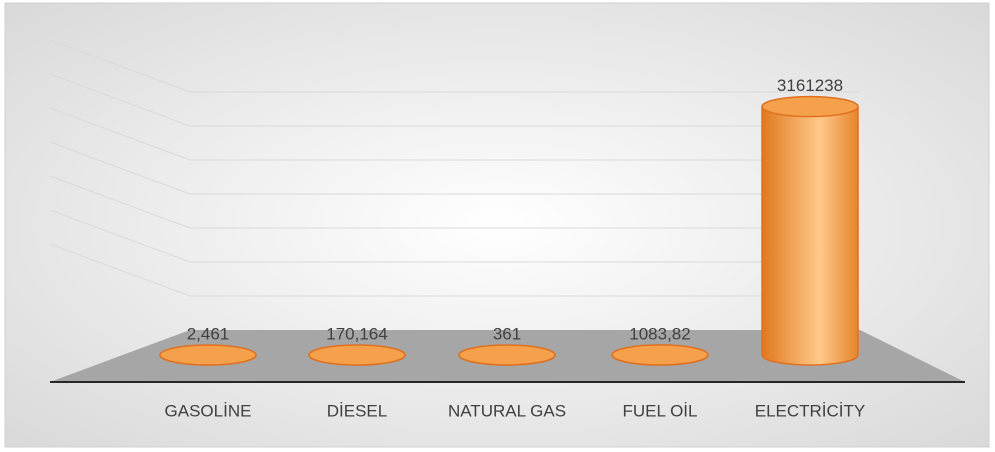  What do you see at coordinates (208, 410) in the screenshot?
I see `x-tick-label: GASOLİNE` at bounding box center [208, 410].